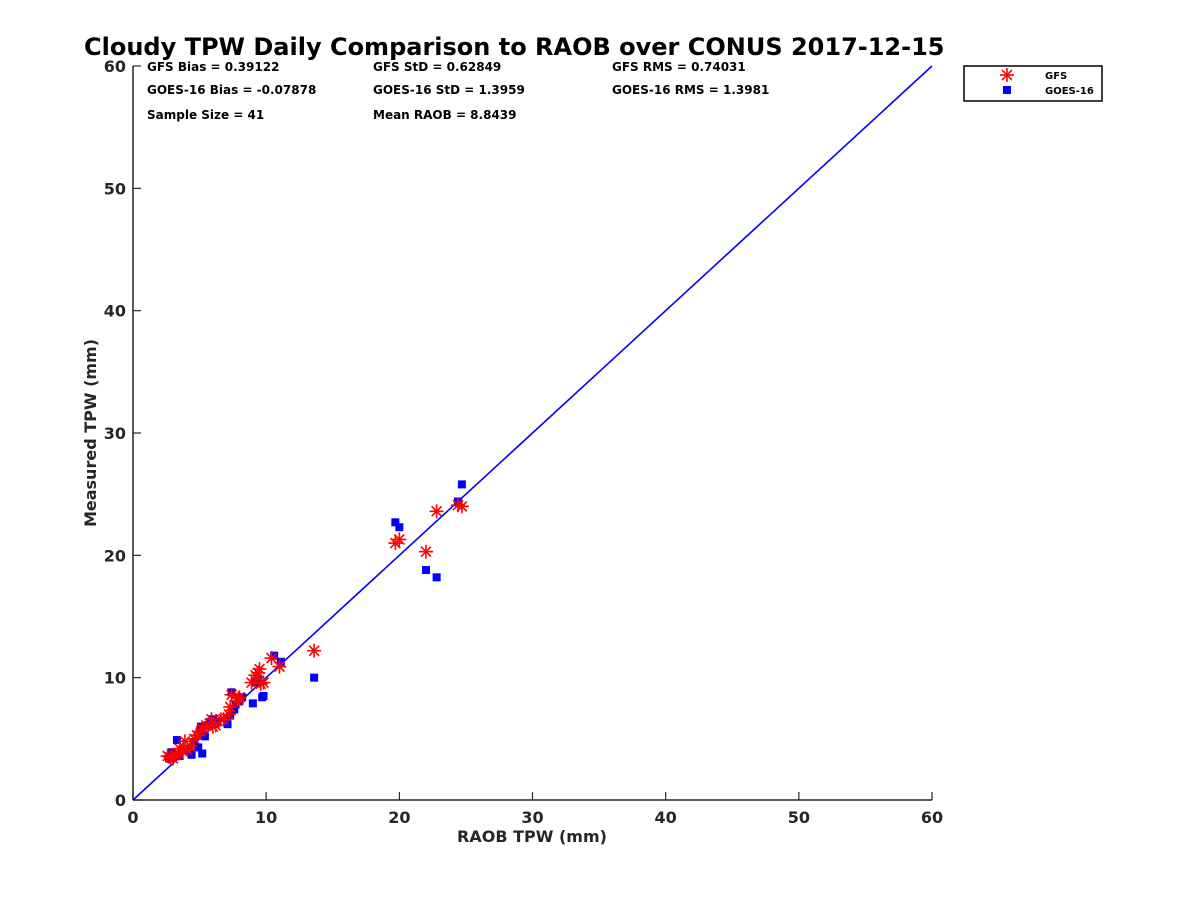  What do you see at coordinates (213, 67) in the screenshot?
I see `stat-gfs-bias: GFS Bias = 0.39122` at bounding box center [213, 67].